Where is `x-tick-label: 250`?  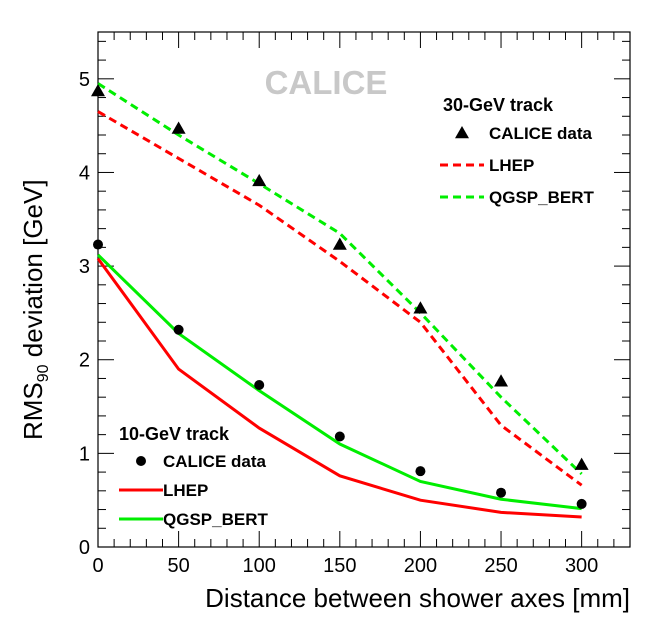
x-tick-label: 250 is located at coordinates (500, 566).